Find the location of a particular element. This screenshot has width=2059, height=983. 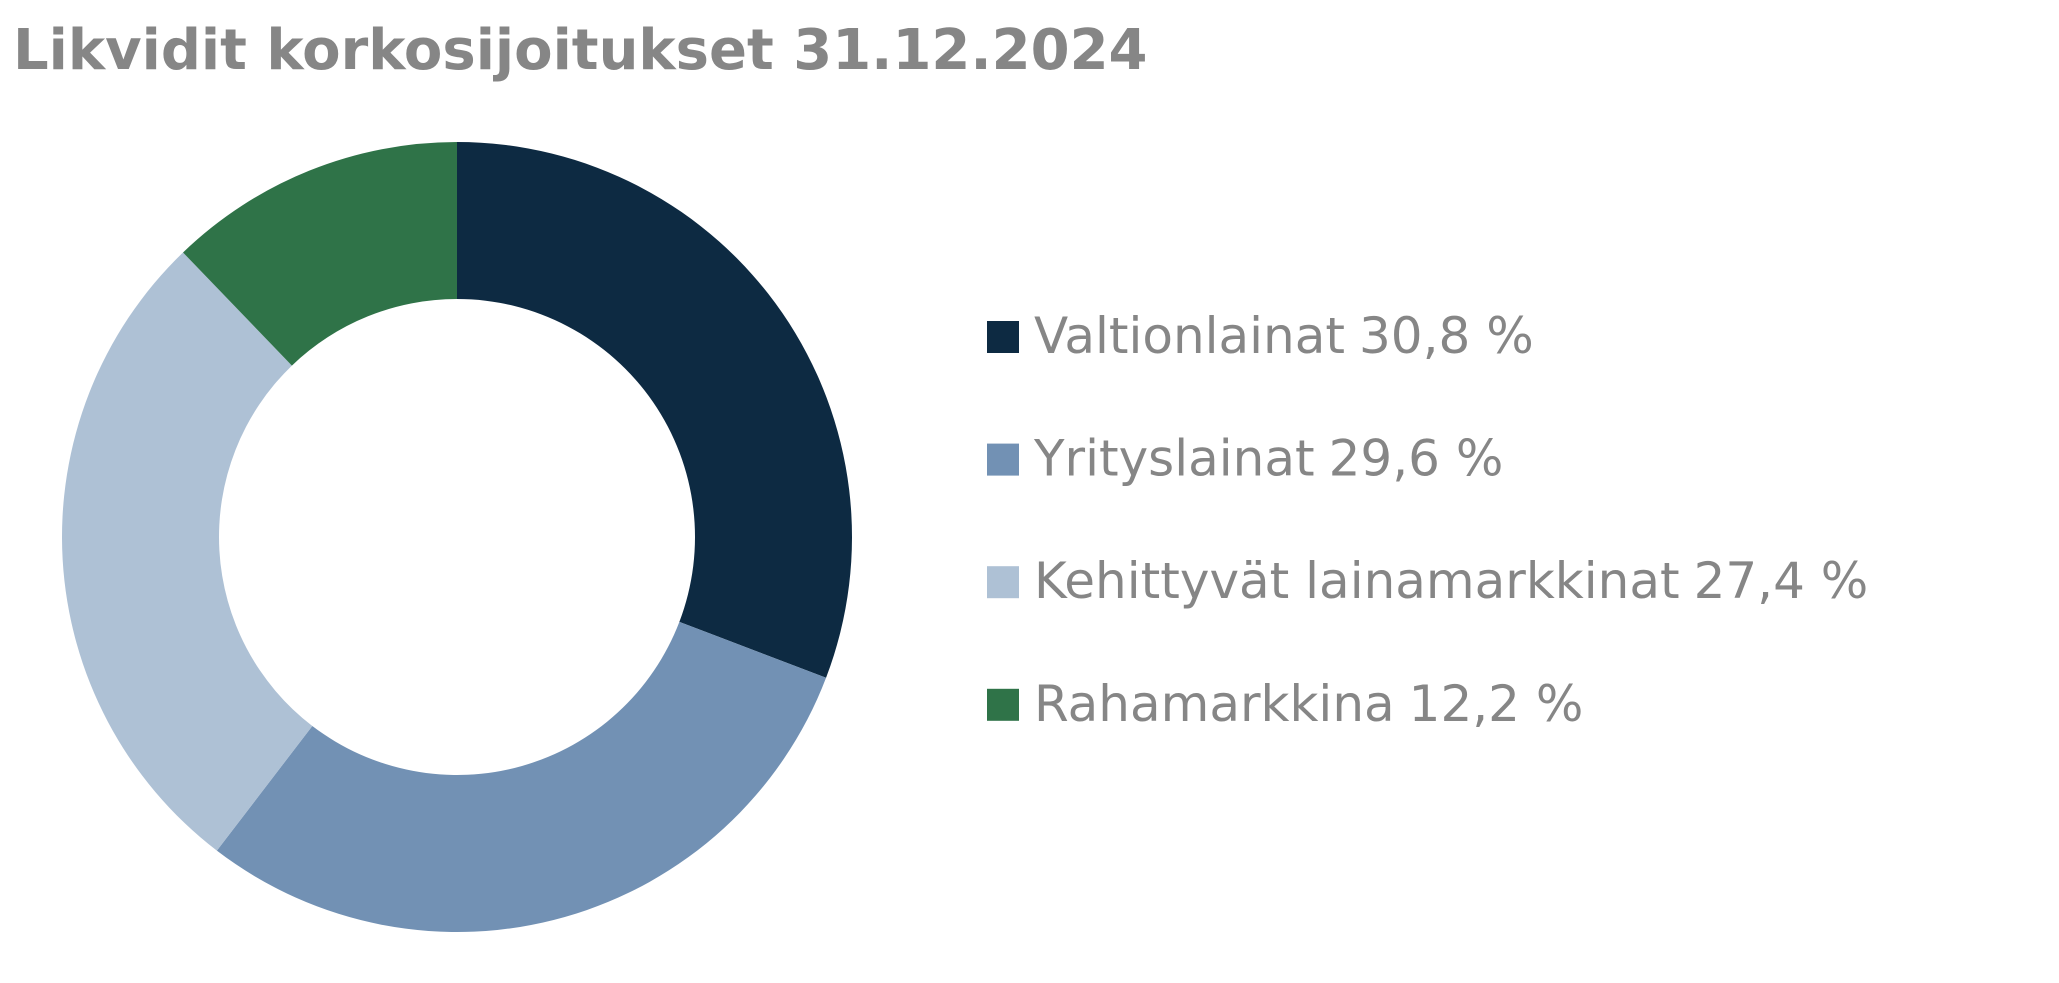

legend-category: Rahamarkkina is located at coordinates (1214, 703).